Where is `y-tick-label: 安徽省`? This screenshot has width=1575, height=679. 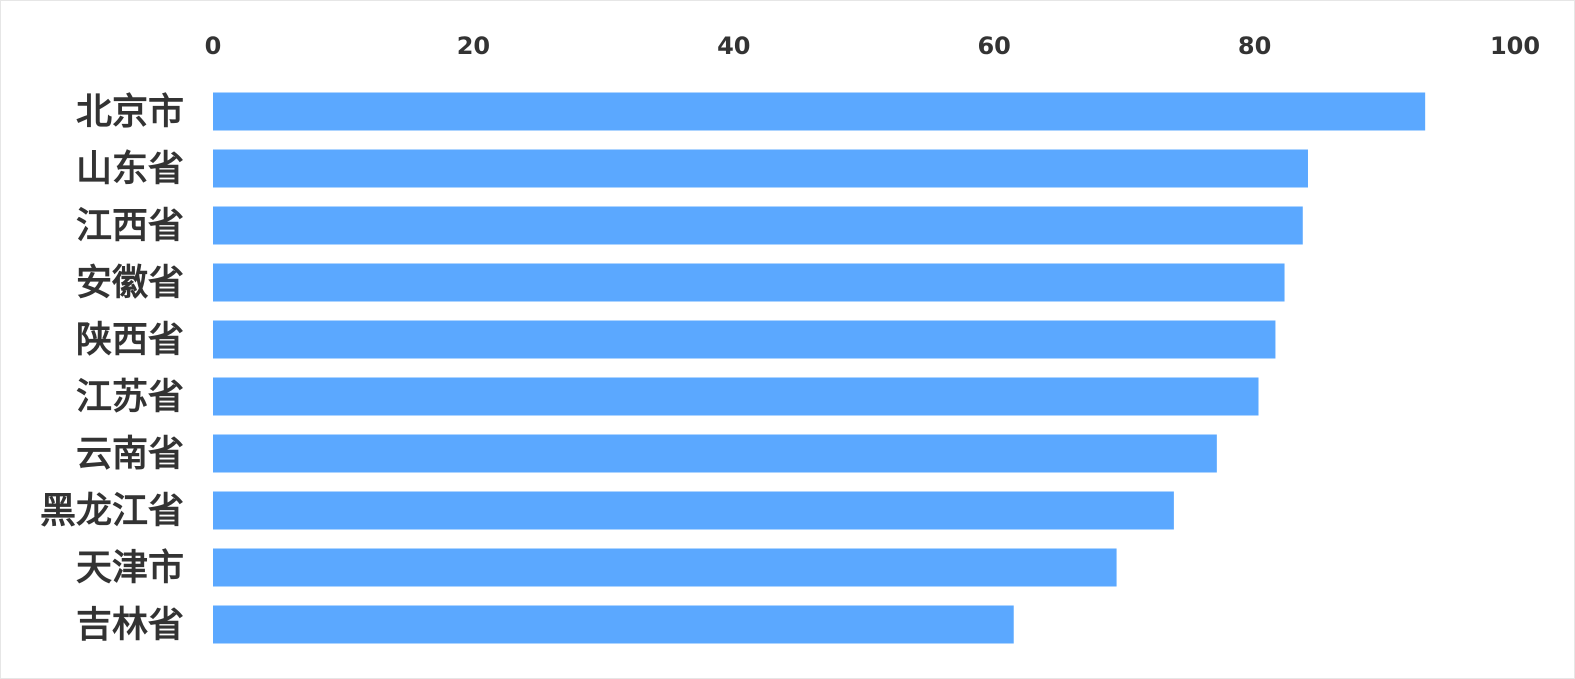 y-tick-label: 安徽省 is located at coordinates (130, 283).